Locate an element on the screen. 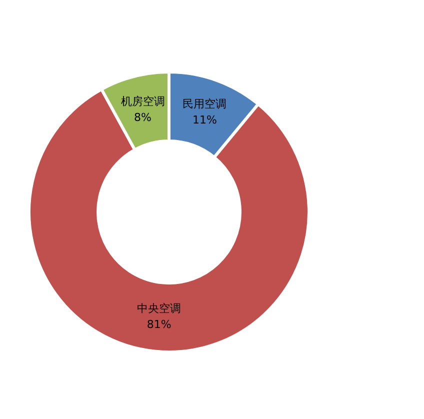  slice-label: 机房空调 is located at coordinates (142, 101).